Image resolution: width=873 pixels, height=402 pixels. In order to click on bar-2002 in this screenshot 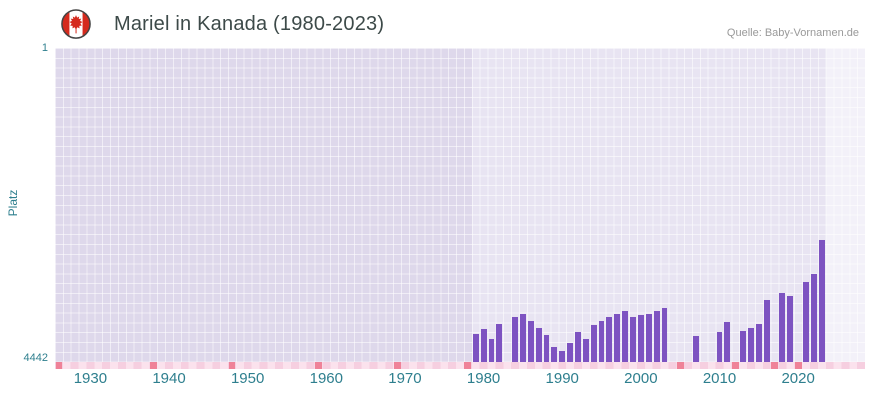, I will do `click(656, 336)`.